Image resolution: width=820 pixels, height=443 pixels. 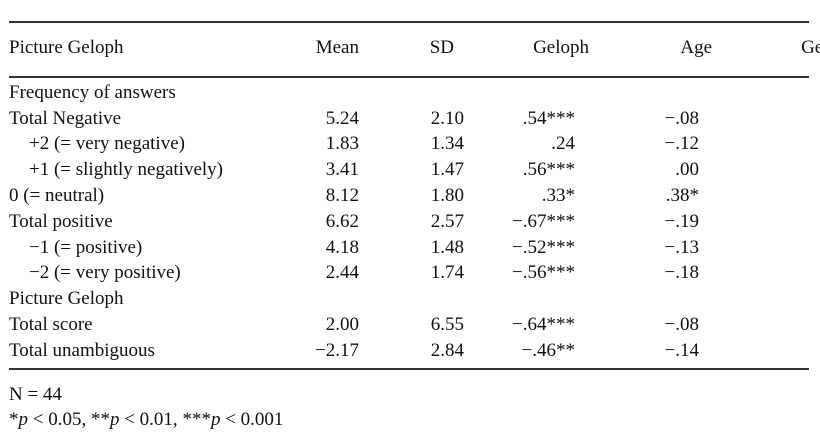 What do you see at coordinates (781, 274) in the screenshot?
I see `cell-gender: −.10` at bounding box center [781, 274].